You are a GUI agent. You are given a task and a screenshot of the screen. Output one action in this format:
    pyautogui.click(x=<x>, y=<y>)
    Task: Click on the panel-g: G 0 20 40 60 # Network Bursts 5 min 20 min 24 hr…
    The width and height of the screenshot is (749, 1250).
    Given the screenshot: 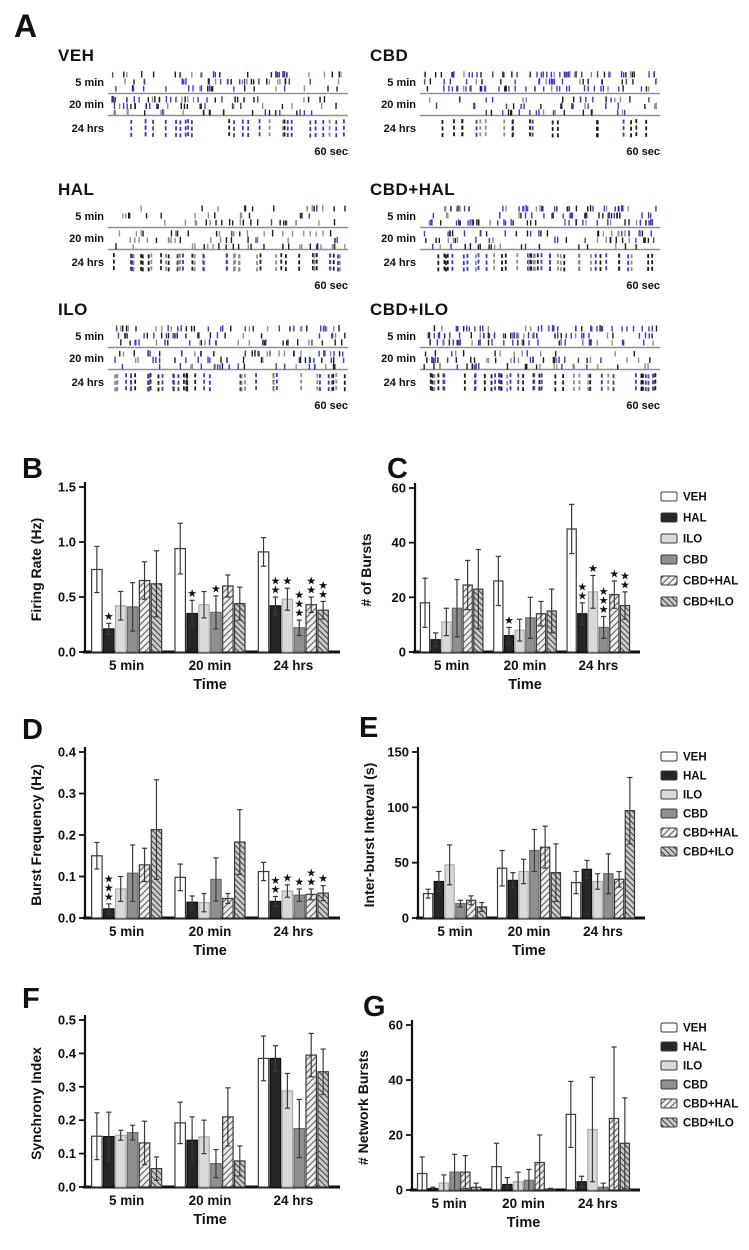 What is the action you would take?
    pyautogui.click(x=552, y=1116)
    